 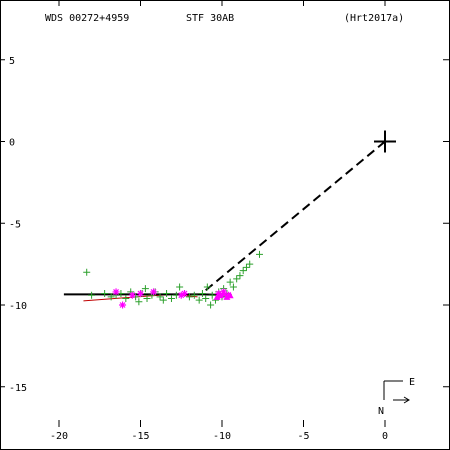 What do you see at coordinates (12, 61) in the screenshot?
I see `y-tick-label: 5` at bounding box center [12, 61].